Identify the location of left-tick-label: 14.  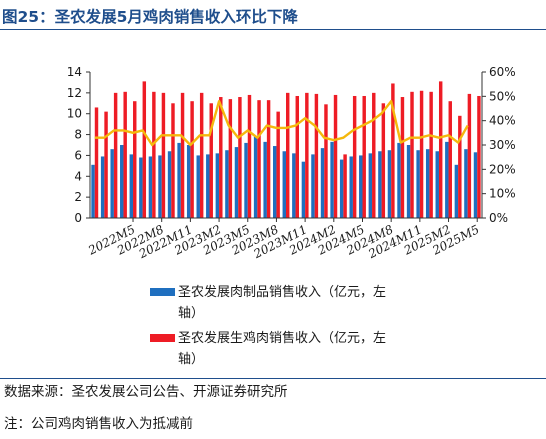
(74, 72).